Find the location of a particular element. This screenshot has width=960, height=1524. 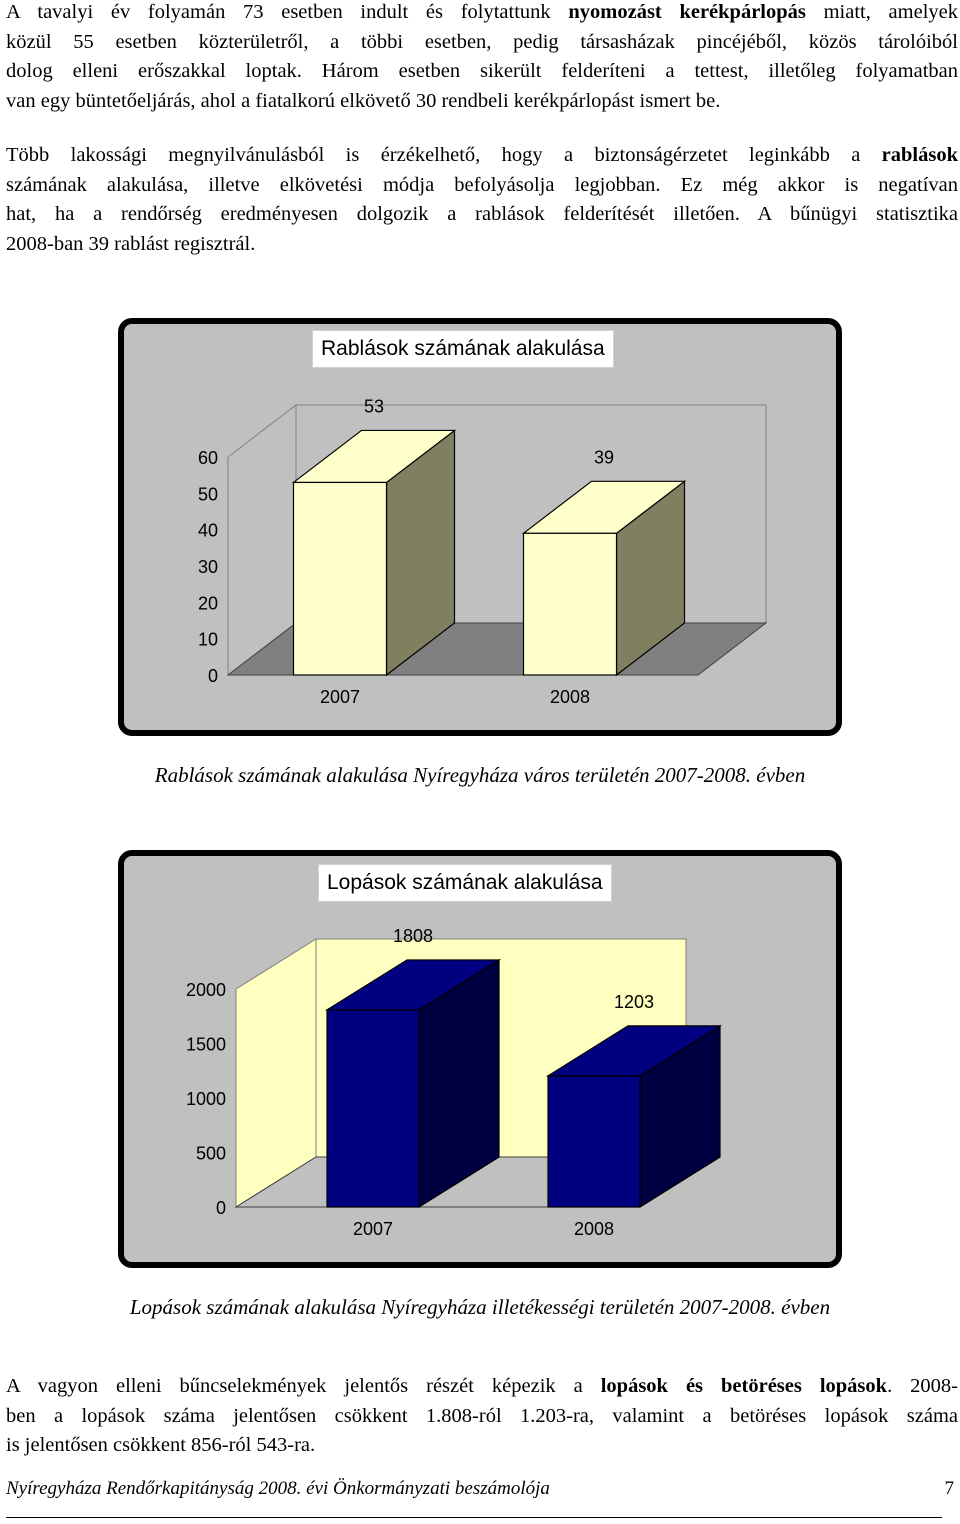

text-line: 2008-ban 39 rablást regisztrál. is located at coordinates (131, 243).